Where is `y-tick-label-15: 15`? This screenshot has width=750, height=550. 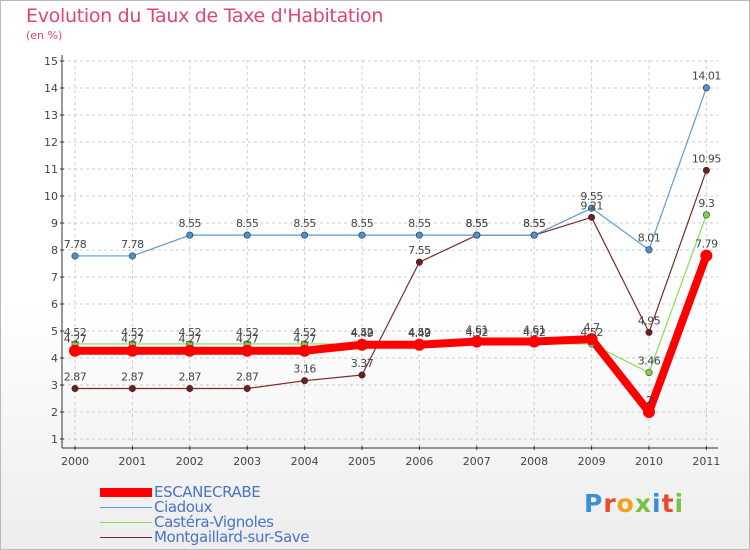
y-tick-label-15: 15 is located at coordinates (51, 61).